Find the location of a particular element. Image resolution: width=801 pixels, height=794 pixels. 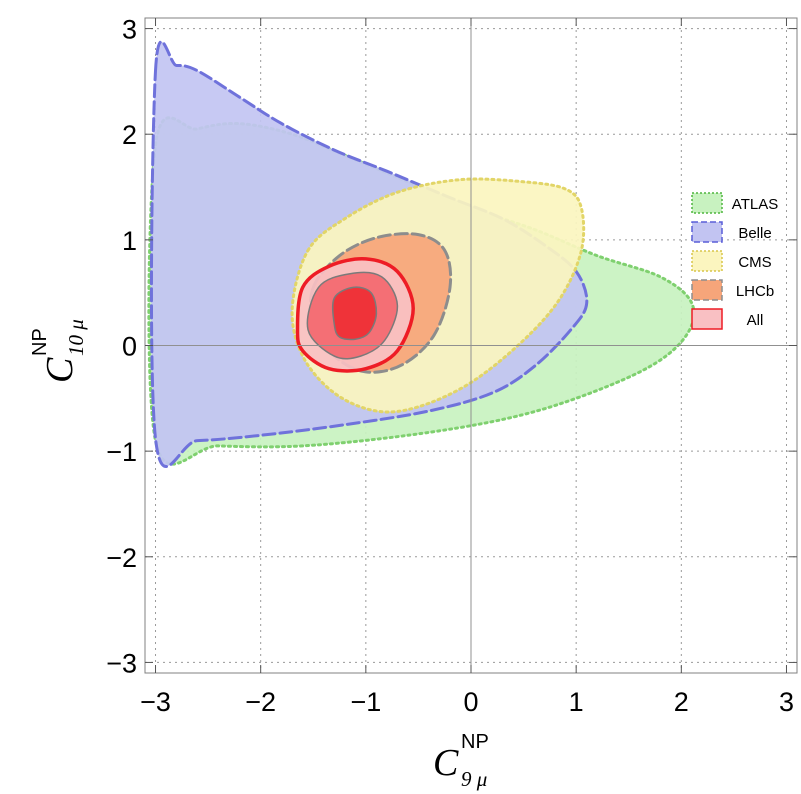

y-tick-label: −3 is located at coordinates (121, 663).